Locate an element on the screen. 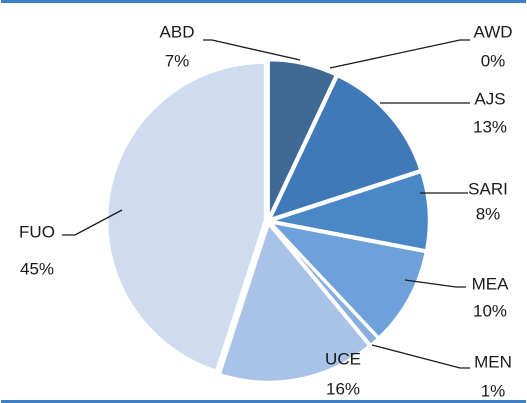  slice-percent: 16% is located at coordinates (343, 388).